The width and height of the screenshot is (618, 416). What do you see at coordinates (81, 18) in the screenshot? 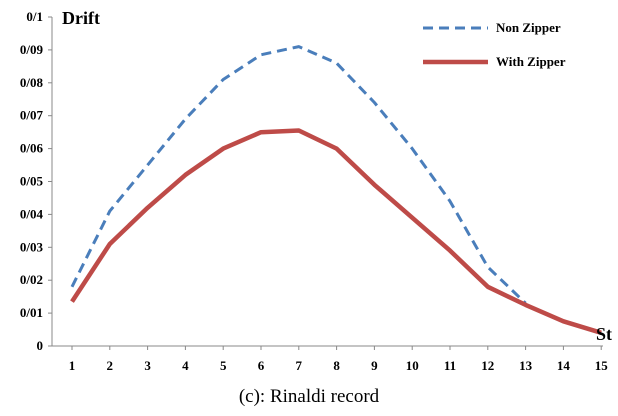
I see `y-axis-title: Drift` at bounding box center [81, 18].